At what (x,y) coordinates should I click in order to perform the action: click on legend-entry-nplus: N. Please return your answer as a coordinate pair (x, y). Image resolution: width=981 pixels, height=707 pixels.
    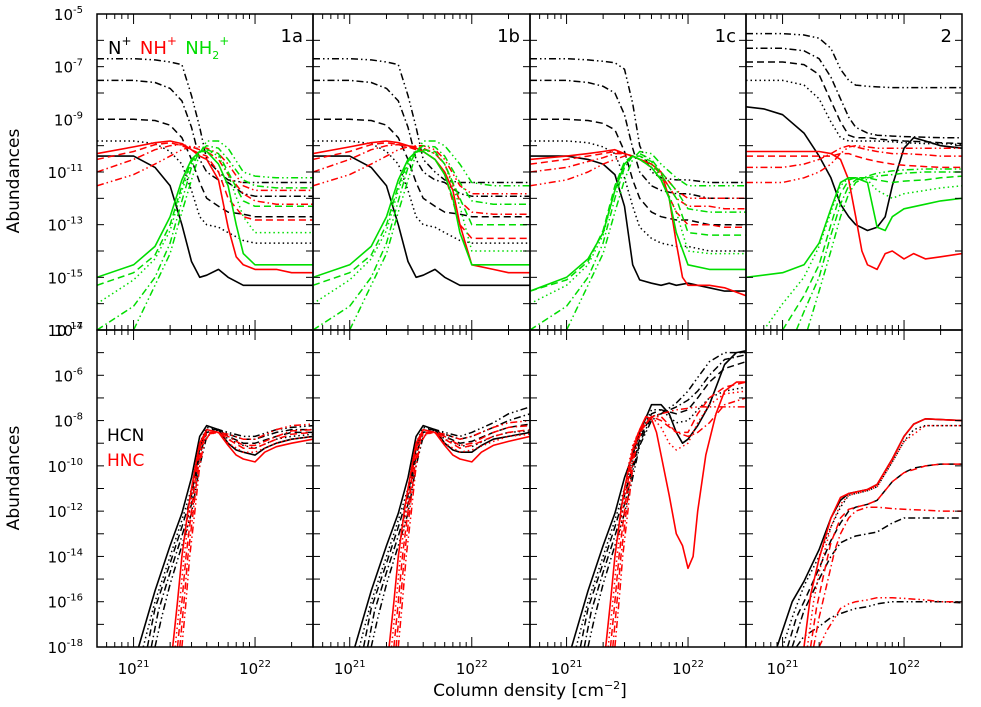
    Looking at the image, I should click on (114, 48).